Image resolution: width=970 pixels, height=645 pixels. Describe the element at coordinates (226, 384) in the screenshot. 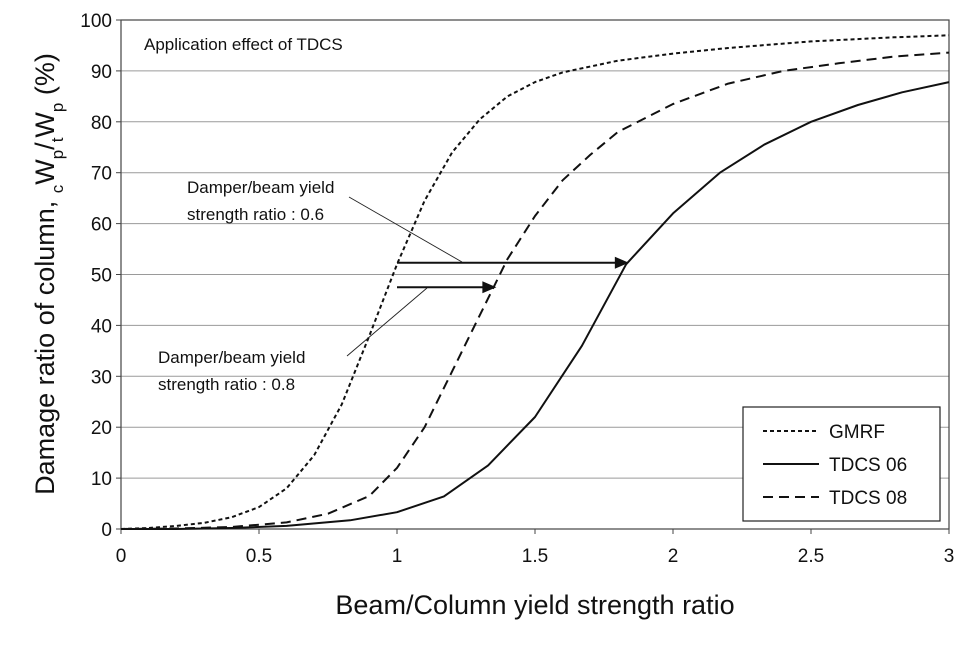

I see `annotation-2-line-2: strength ratio : 0.8` at that location.